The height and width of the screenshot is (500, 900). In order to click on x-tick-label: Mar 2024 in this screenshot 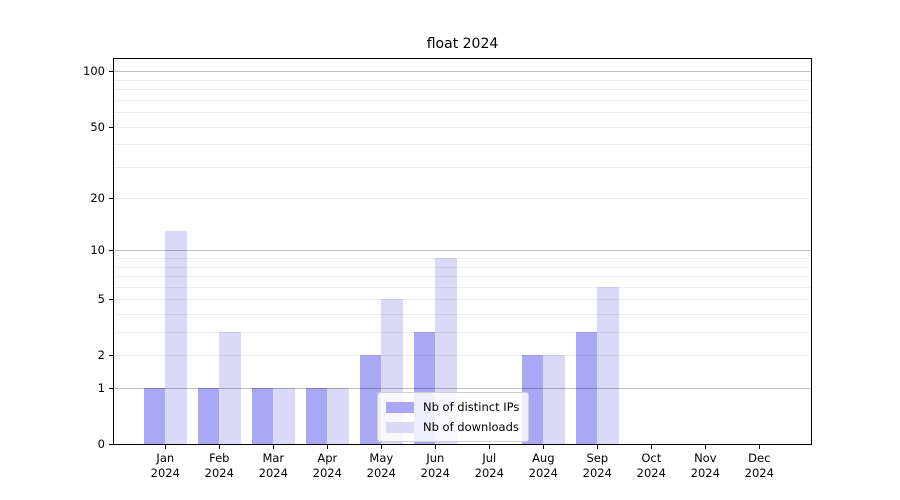, I will do `click(273, 466)`.